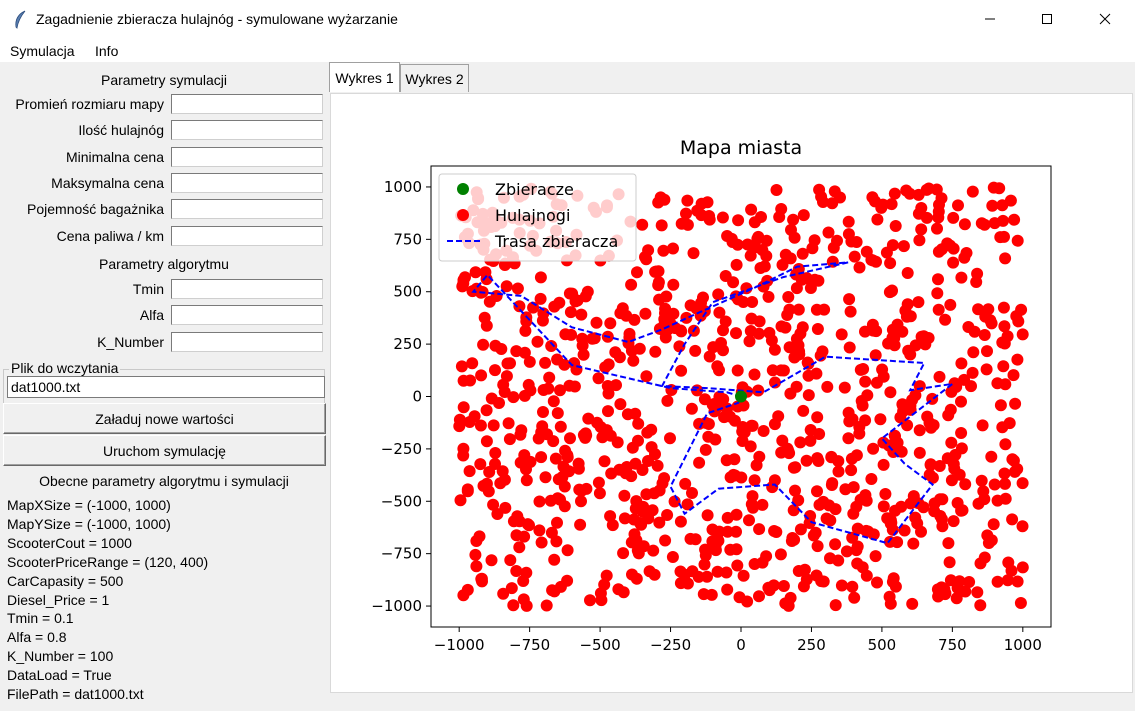 This screenshot has width=1135, height=711. I want to click on current-param-line: MapXSize = (-1000, 1000), so click(89, 505).